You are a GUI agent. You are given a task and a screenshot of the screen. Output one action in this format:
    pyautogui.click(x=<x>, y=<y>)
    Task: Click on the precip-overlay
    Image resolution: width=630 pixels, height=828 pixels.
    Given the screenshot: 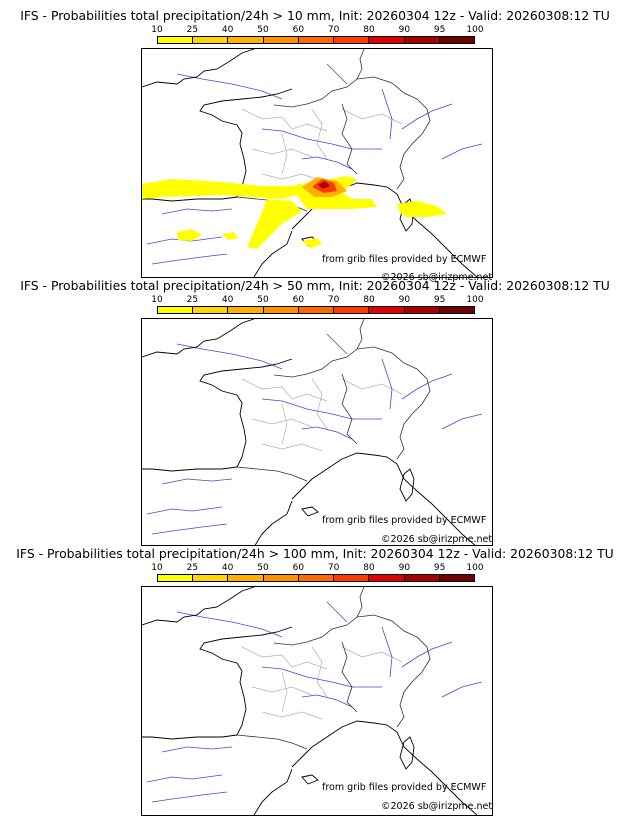 What is the action you would take?
    pyautogui.click(x=294, y=212)
    